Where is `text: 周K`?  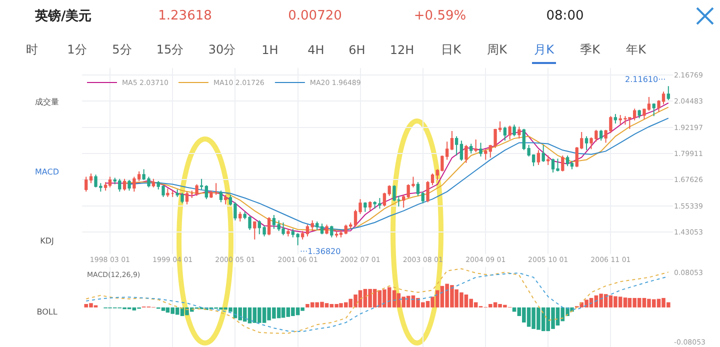
text: 周K is located at coordinates (497, 50).